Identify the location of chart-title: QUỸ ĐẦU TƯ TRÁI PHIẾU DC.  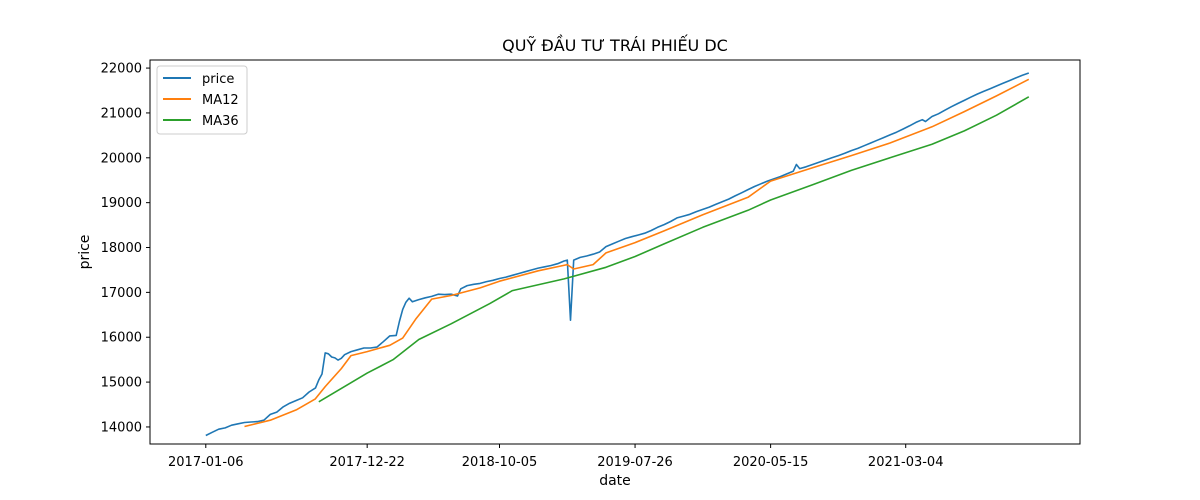
(615, 44).